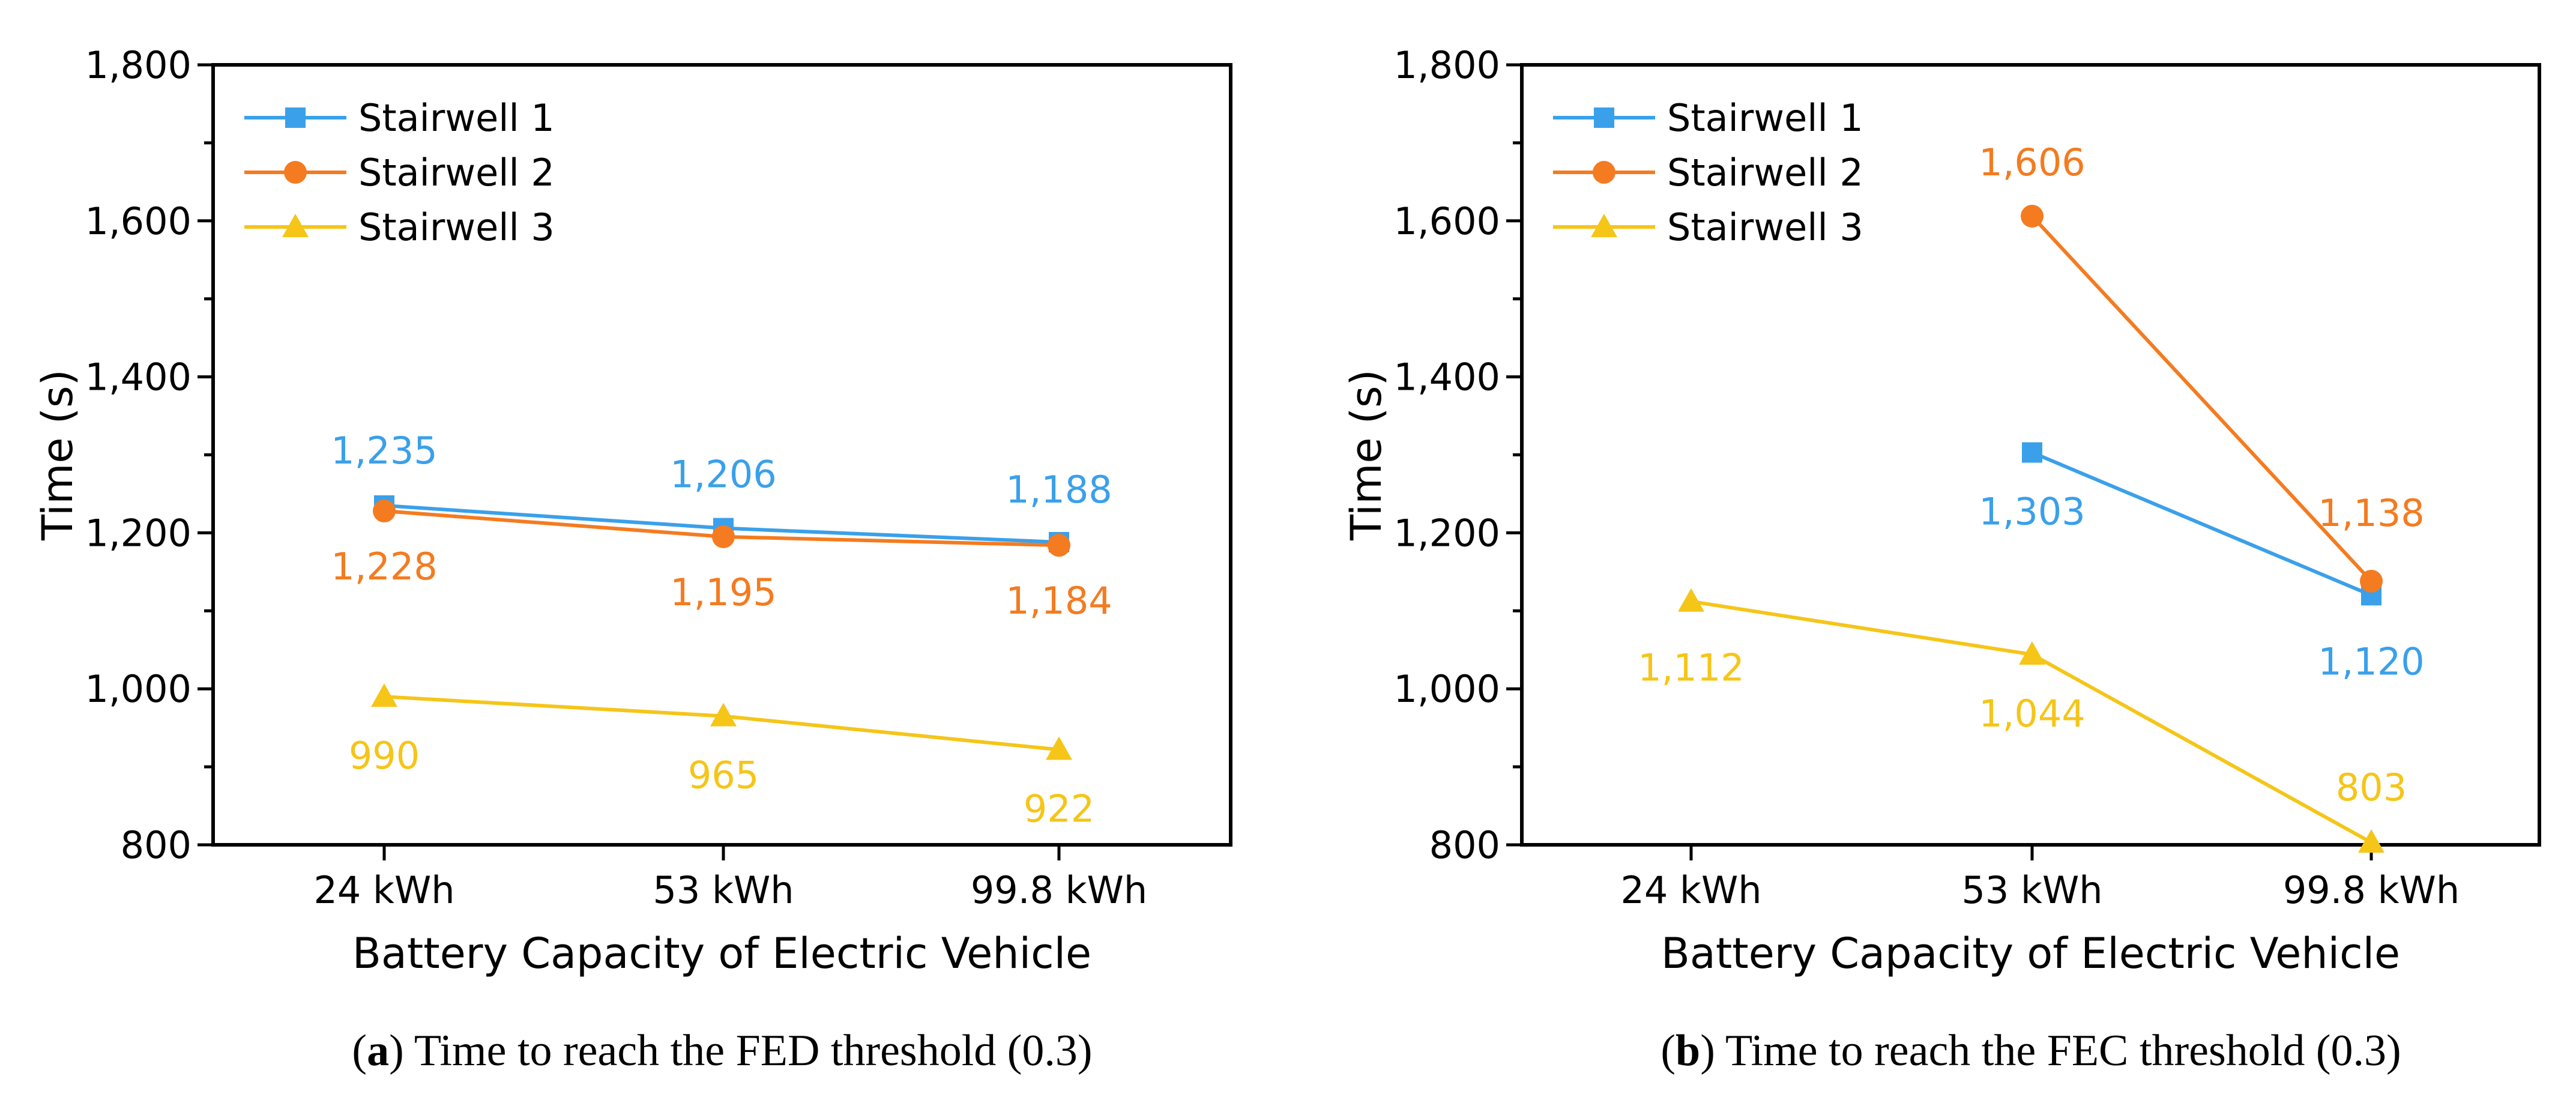 Image resolution: width=2576 pixels, height=1094 pixels. What do you see at coordinates (2032, 512) in the screenshot?
I see `data-label: 1,303` at bounding box center [2032, 512].